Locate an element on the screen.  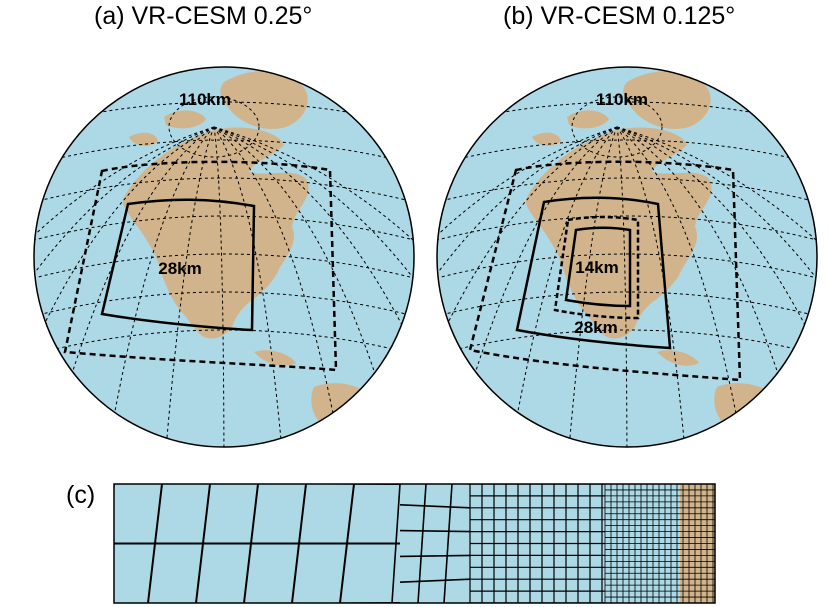
panel-b-title: (b) VR-CESM 0.125° is located at coordinates (619, 16).